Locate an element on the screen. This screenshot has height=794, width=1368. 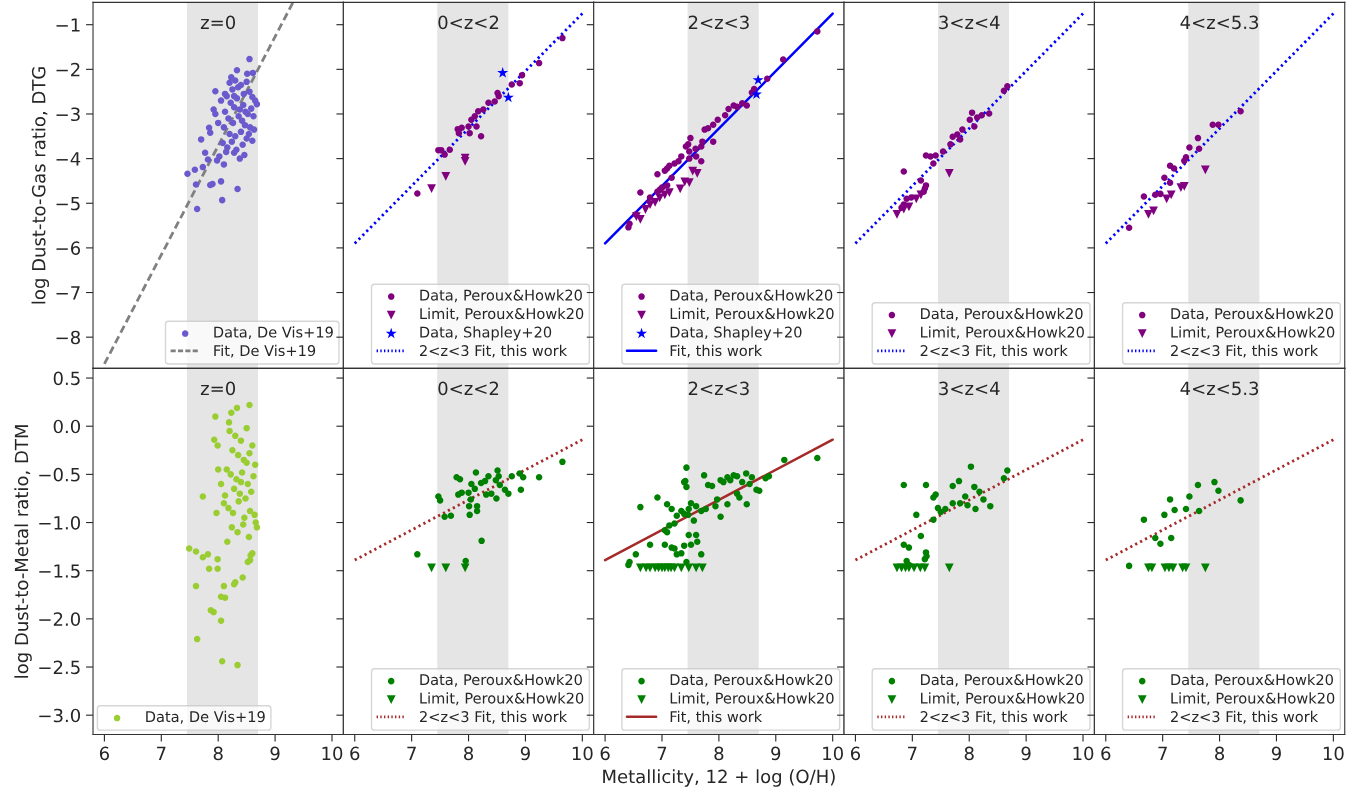
y-tick-label: −7 is located at coordinates (68, 293).